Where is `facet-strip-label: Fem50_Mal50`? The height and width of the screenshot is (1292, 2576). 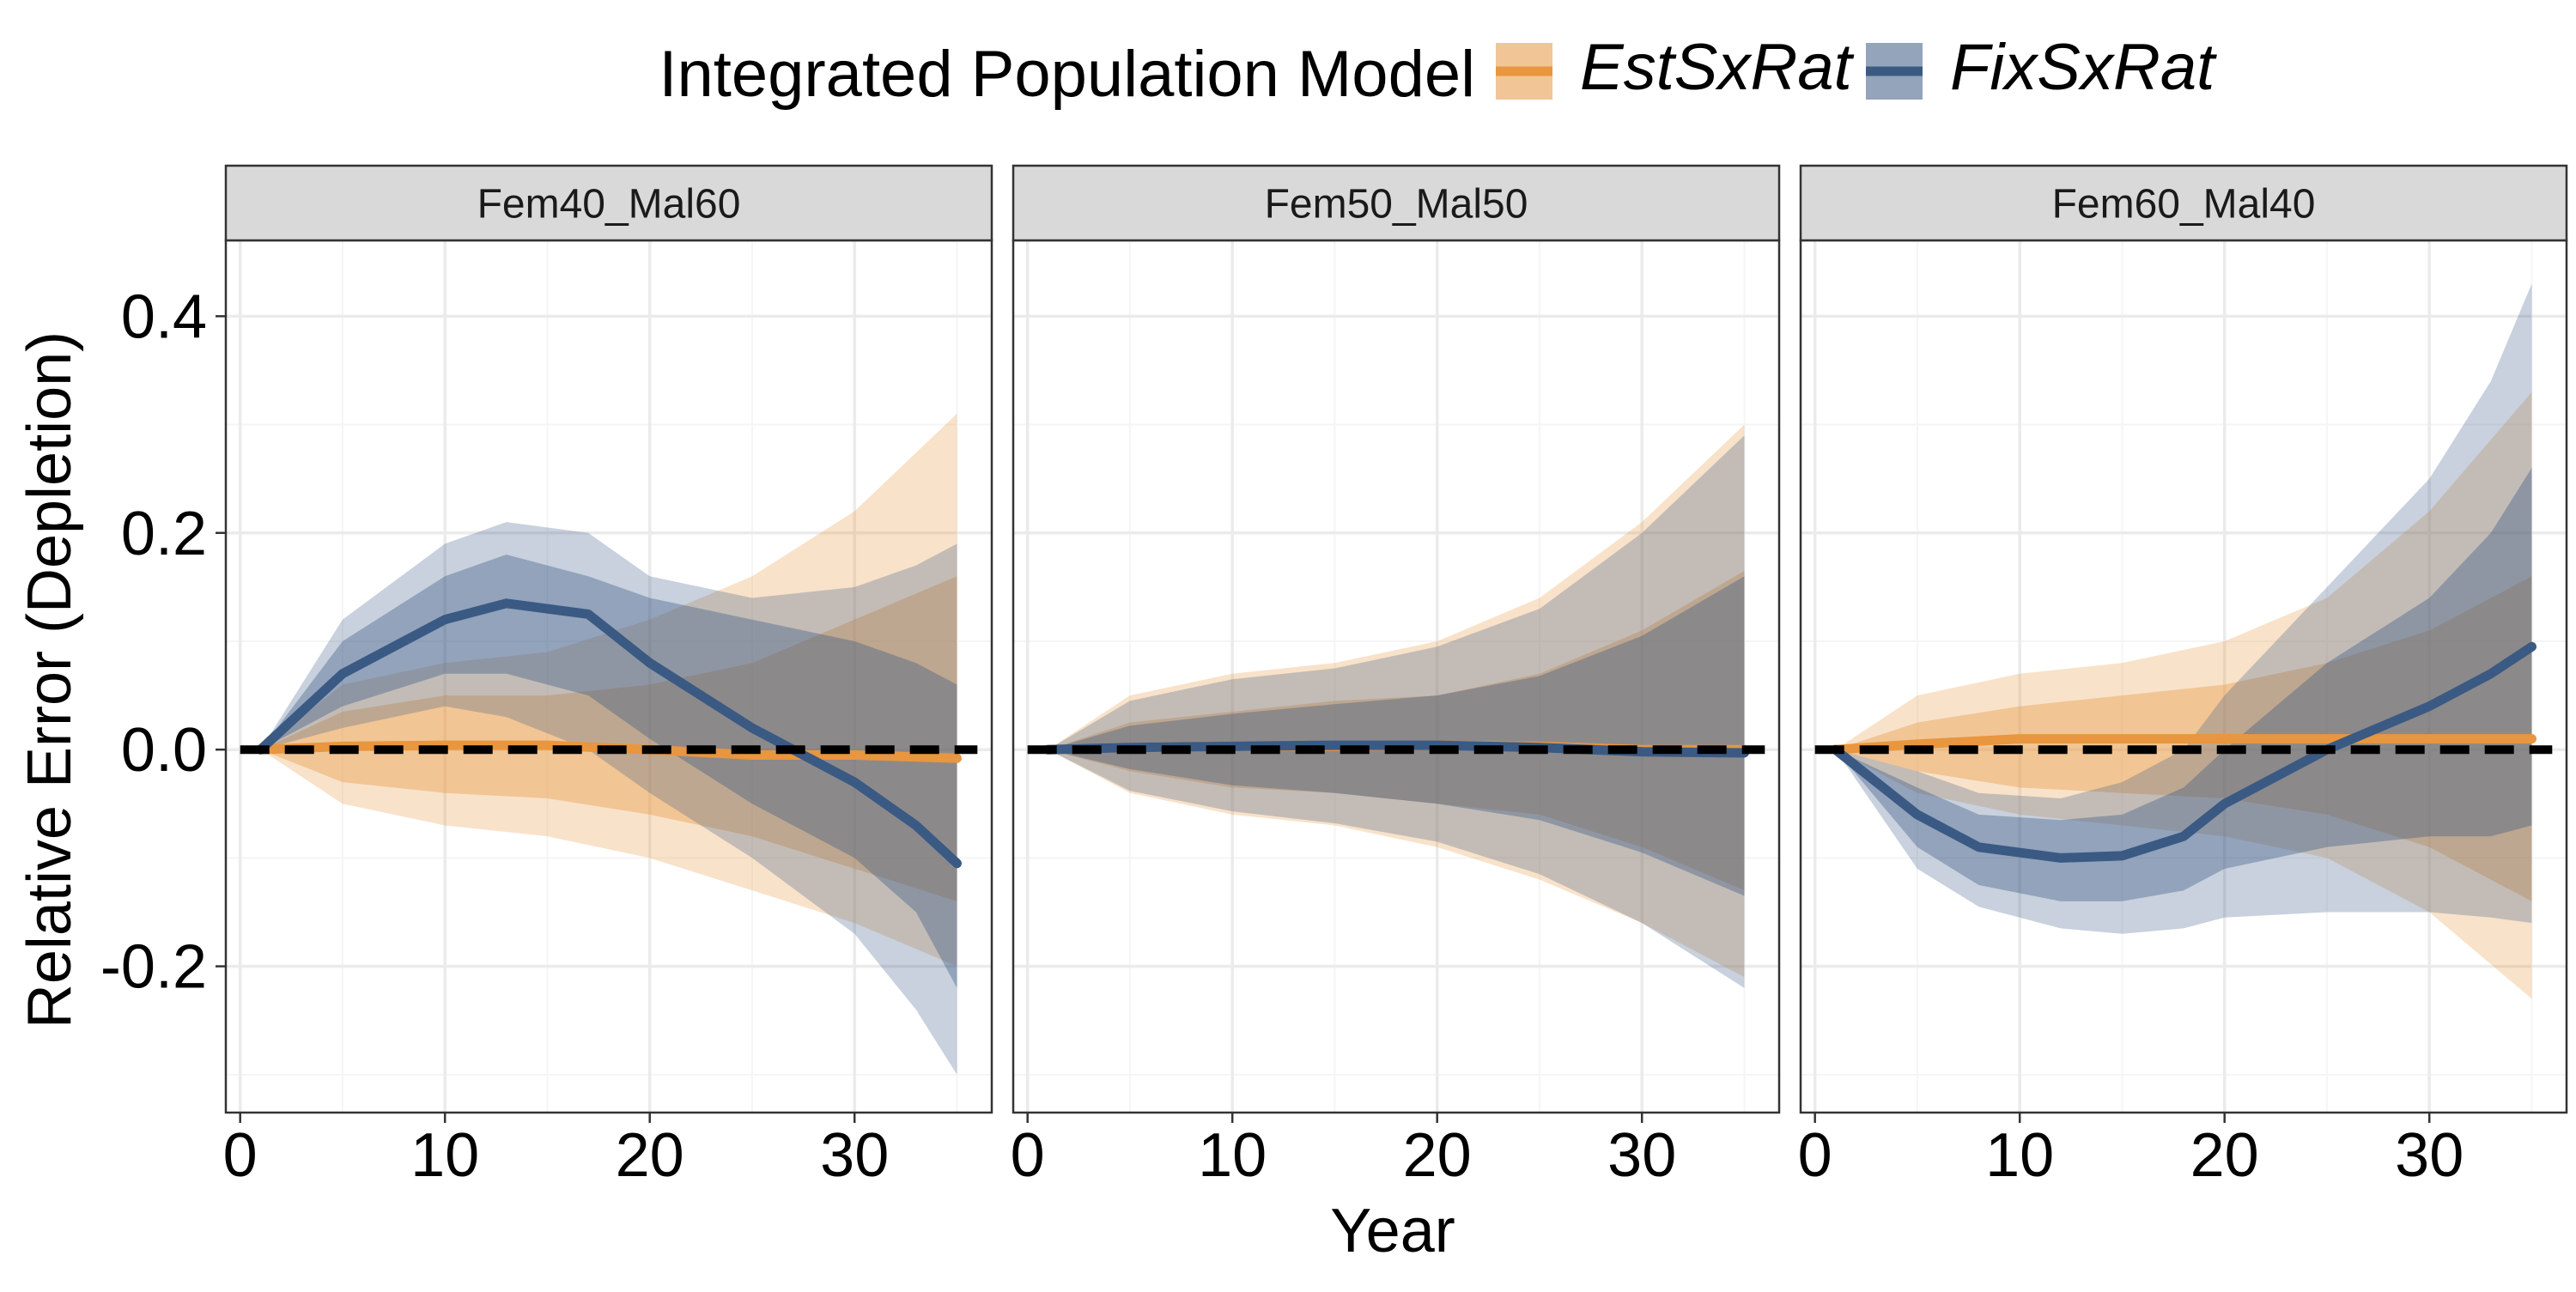
facet-strip-label: Fem50_Mal50 is located at coordinates (1396, 204).